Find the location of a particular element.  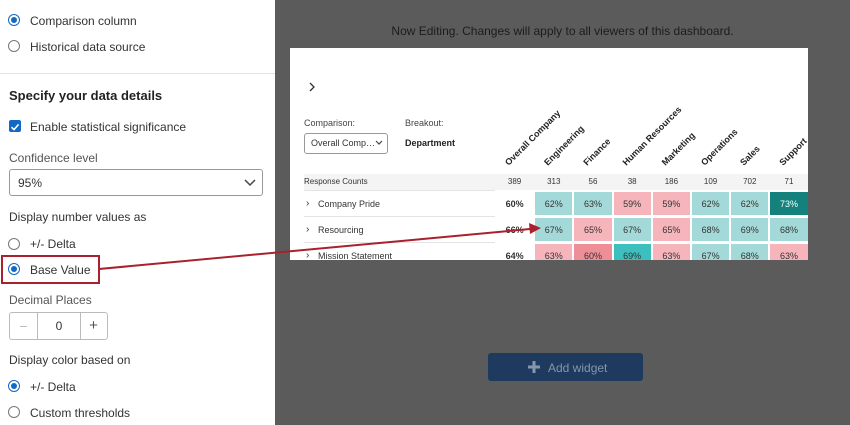

count: 56 is located at coordinates (593, 181).